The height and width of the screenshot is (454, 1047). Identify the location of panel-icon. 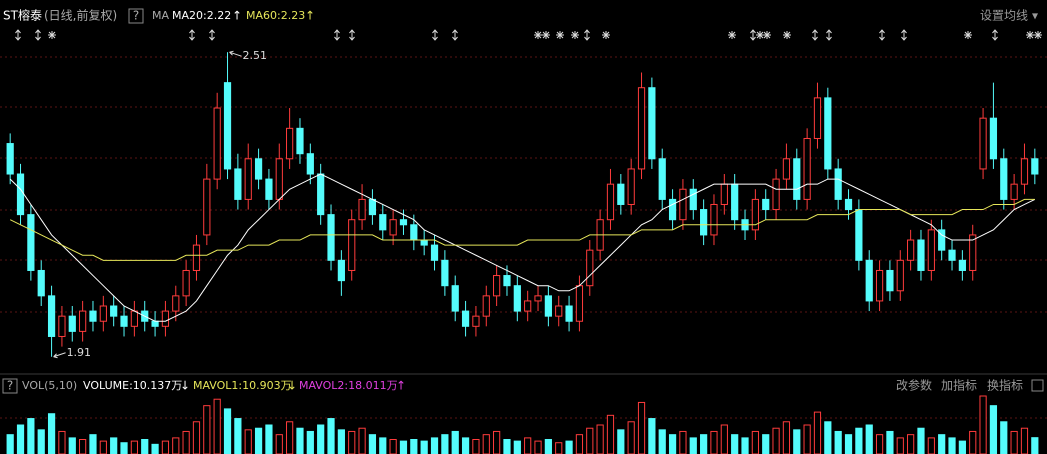
(1037, 385).